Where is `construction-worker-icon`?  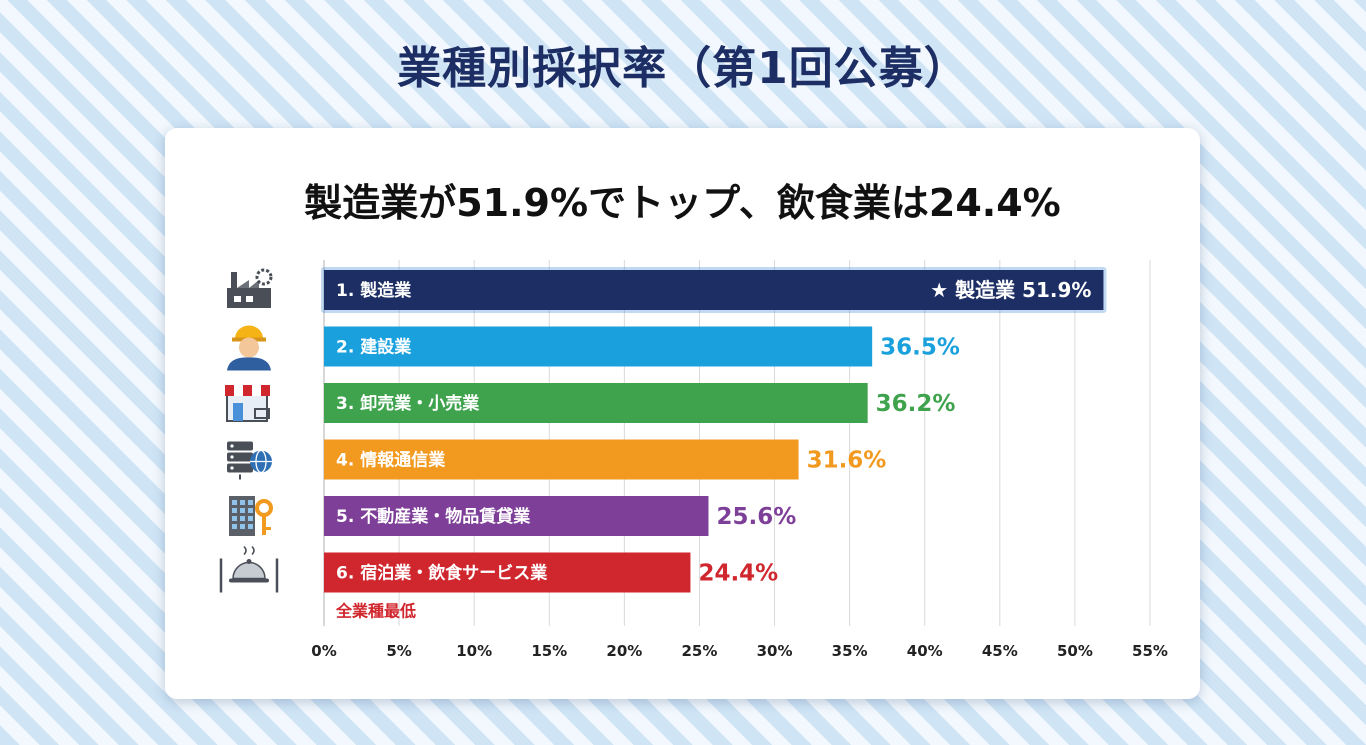 construction-worker-icon is located at coordinates (249, 348).